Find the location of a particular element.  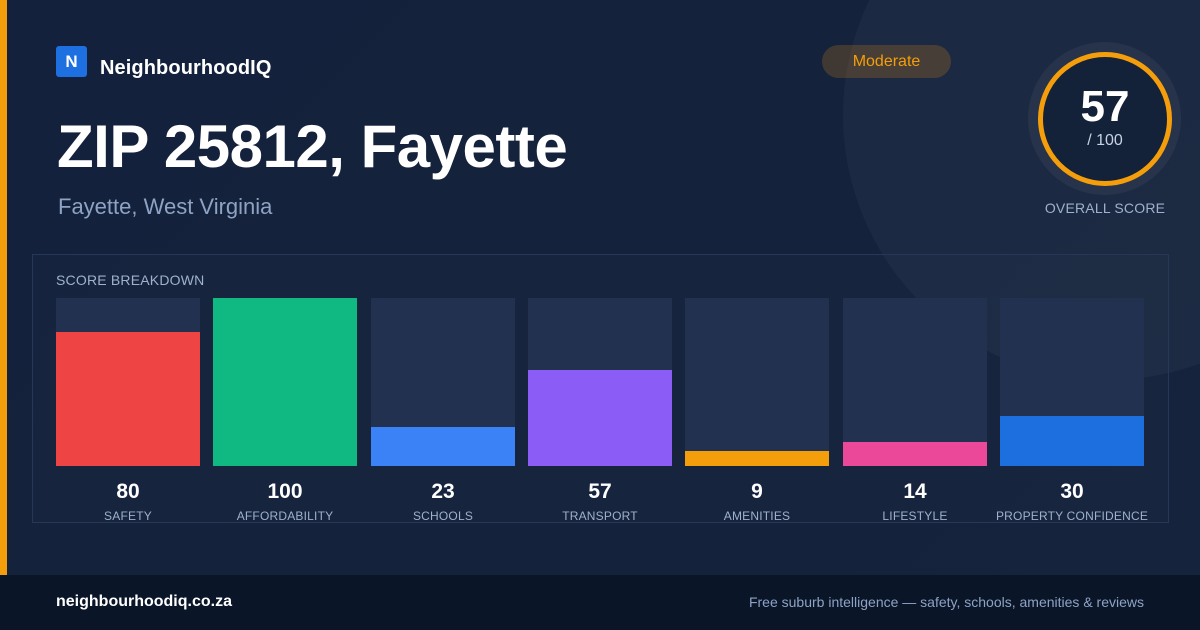

bar-label: PROPERTY CONFIDENCE is located at coordinates (1072, 516).